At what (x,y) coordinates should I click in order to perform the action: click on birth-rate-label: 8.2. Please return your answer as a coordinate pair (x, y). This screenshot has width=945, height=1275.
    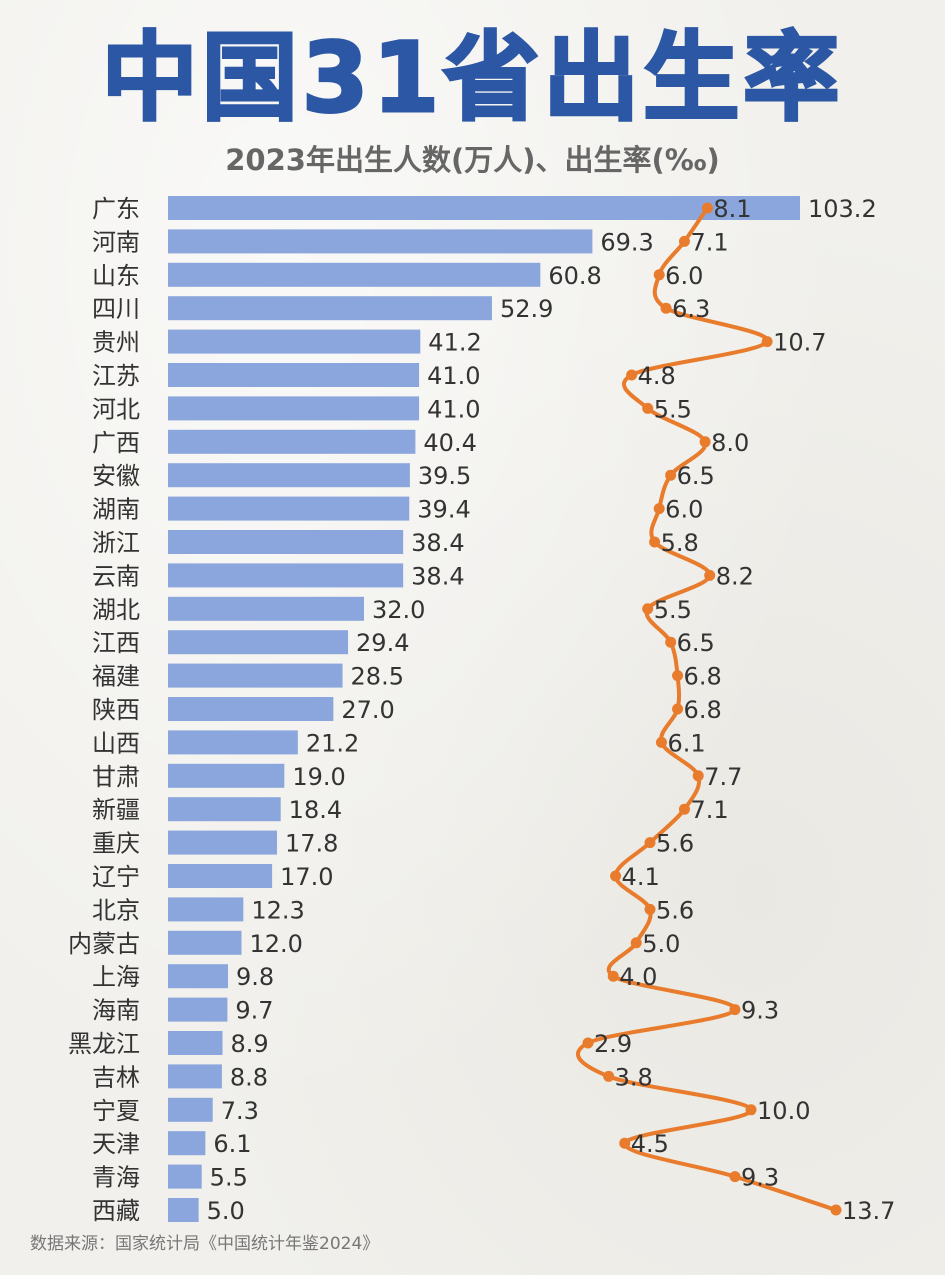
    Looking at the image, I should click on (735, 576).